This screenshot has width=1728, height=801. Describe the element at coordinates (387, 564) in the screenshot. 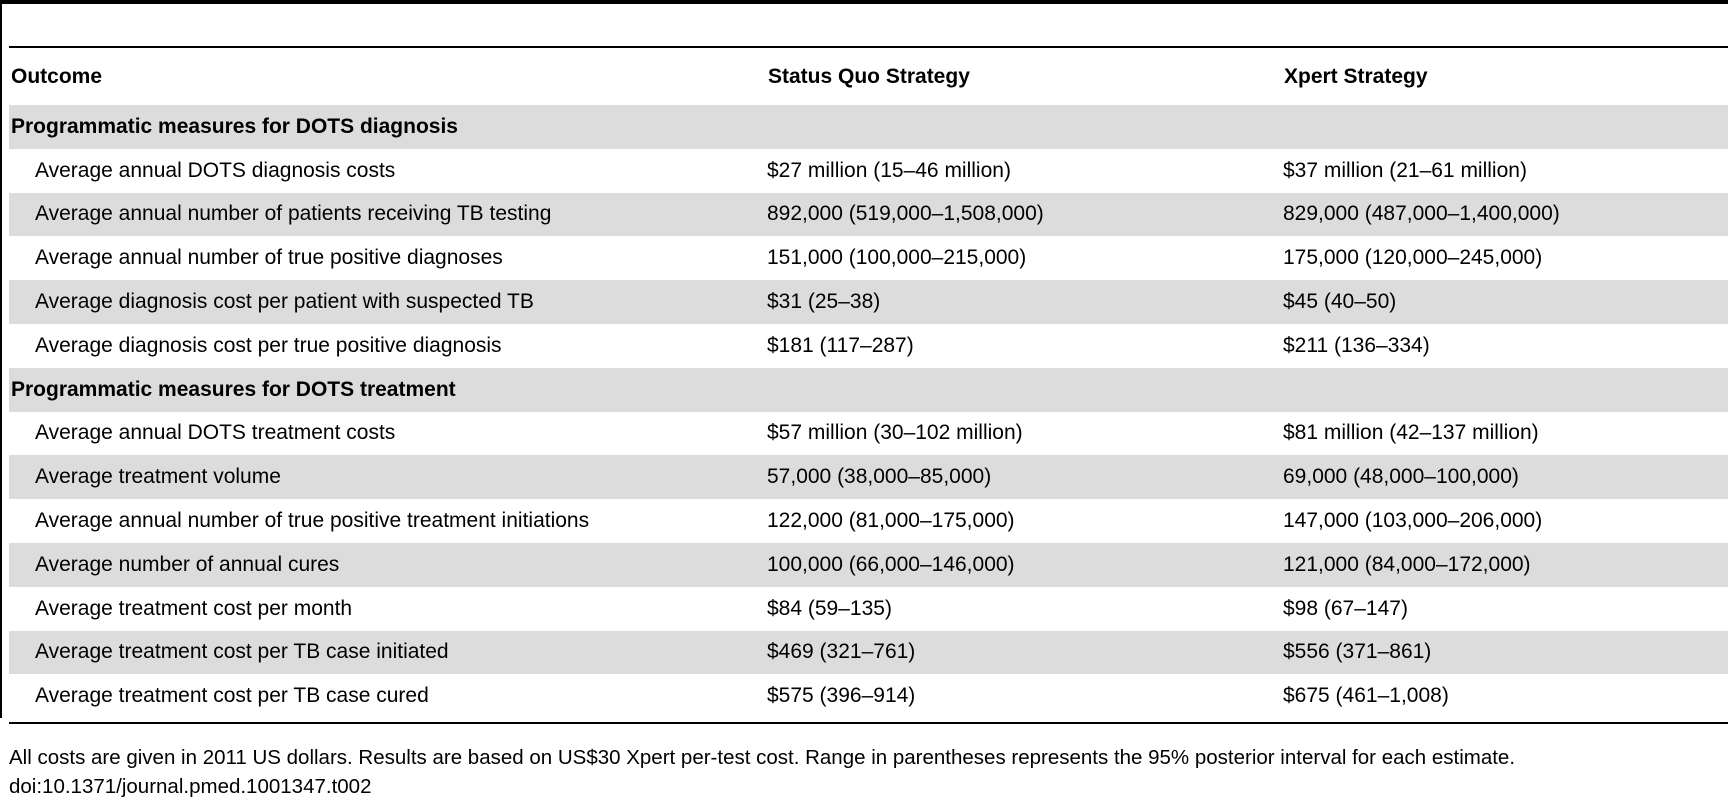

I see `row-label: Average number of annual cures` at that location.